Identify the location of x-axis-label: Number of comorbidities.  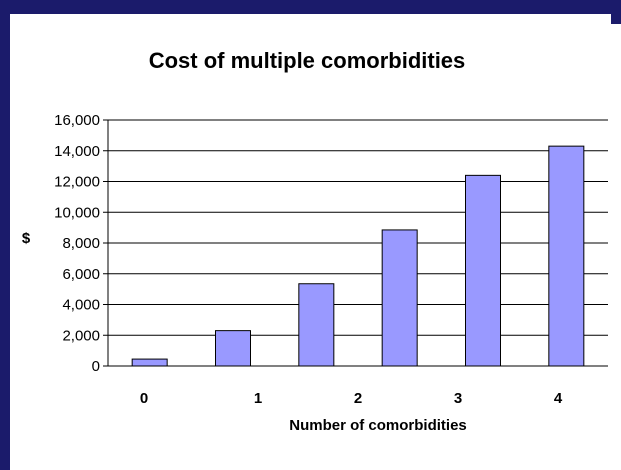
(378, 425).